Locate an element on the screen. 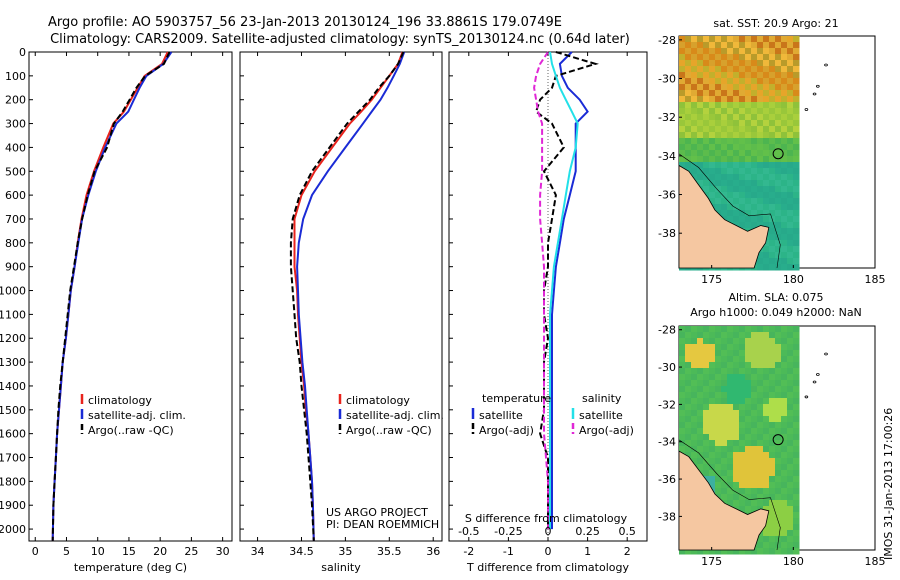 This screenshot has width=900, height=580. y-tick-label: 1800 is located at coordinates (13, 481).